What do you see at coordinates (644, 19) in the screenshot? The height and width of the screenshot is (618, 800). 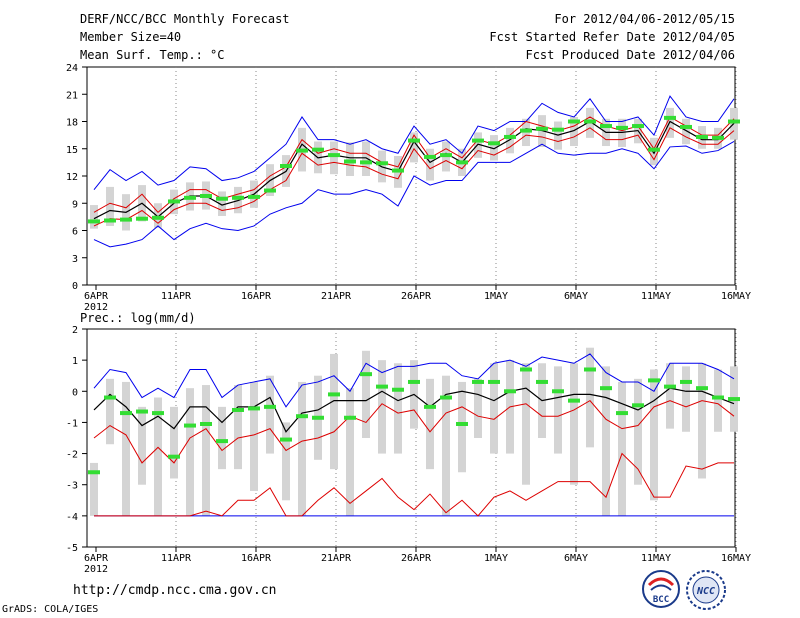 I see `forecast-period: For 2012/04/06-2012/05/15` at bounding box center [644, 19].